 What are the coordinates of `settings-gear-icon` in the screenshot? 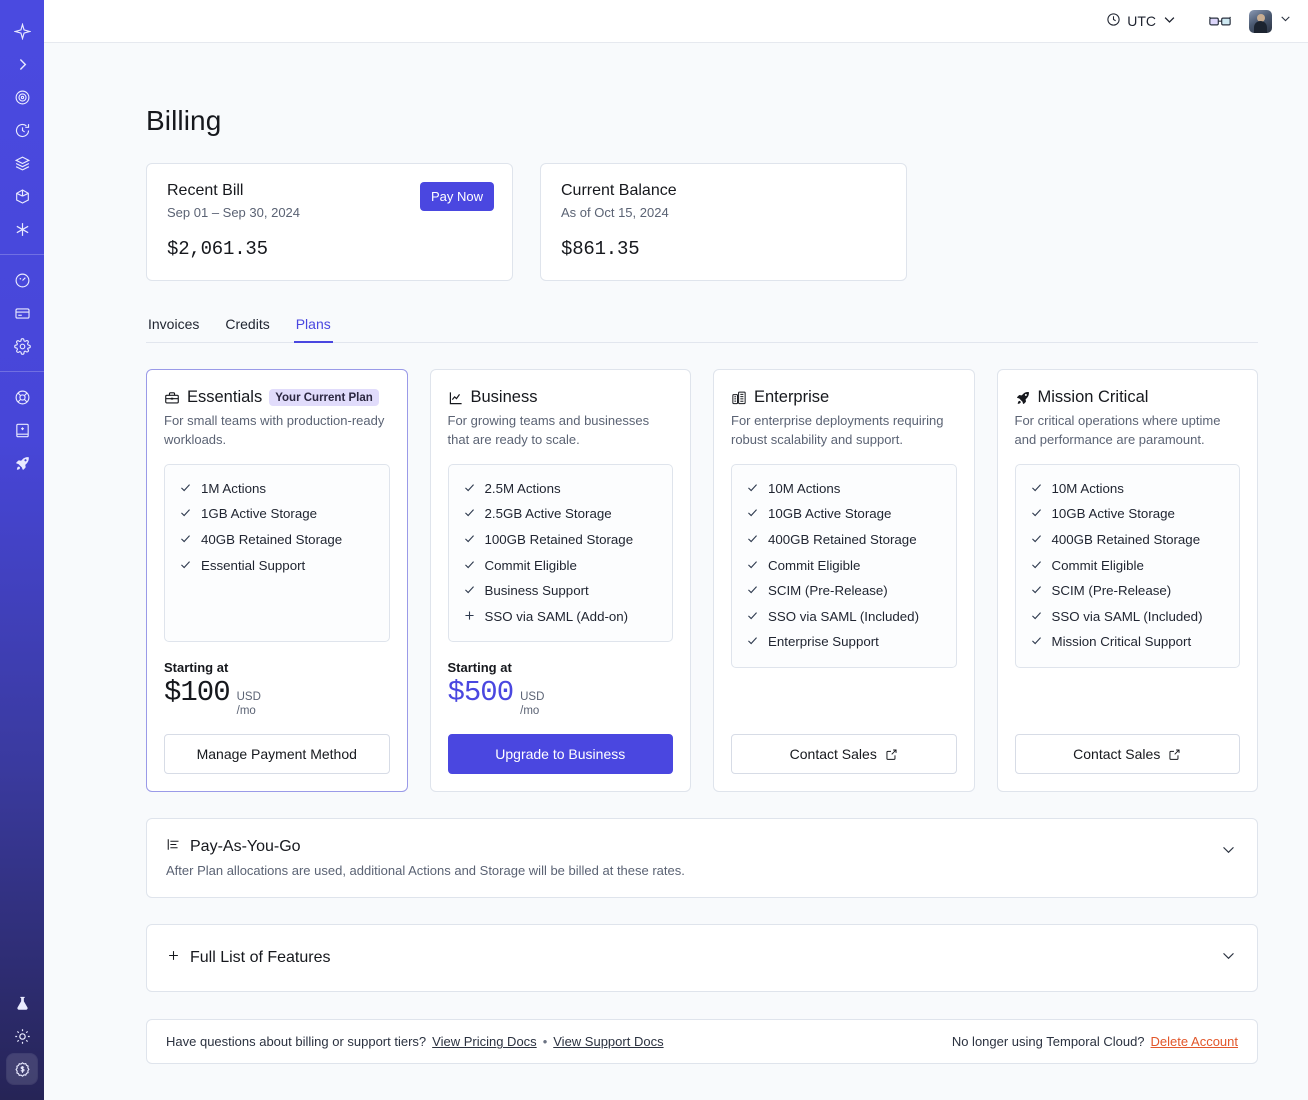 It's located at (22, 346).